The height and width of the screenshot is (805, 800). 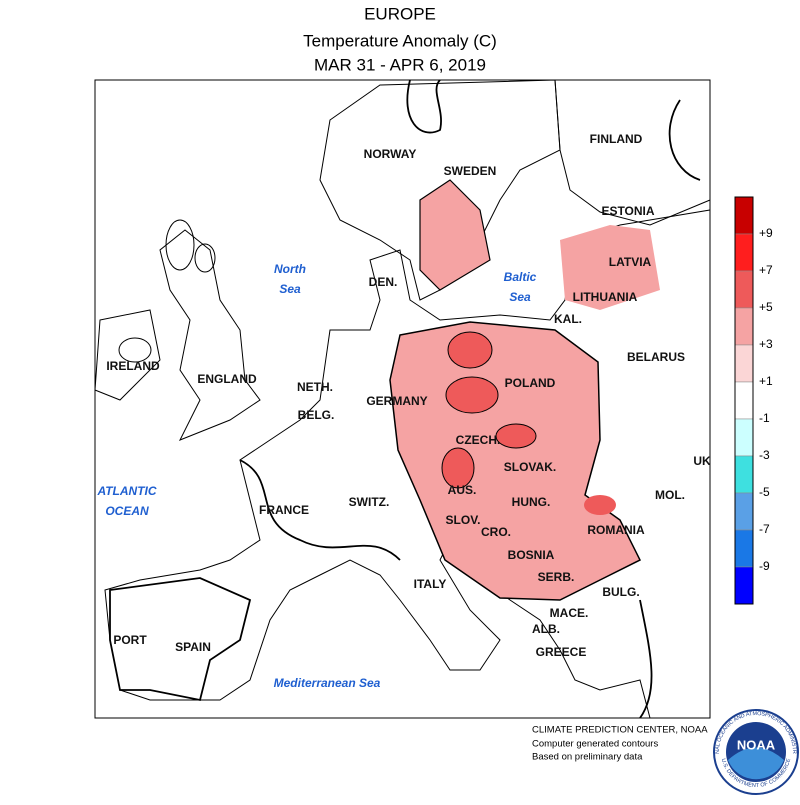 What do you see at coordinates (496, 532) in the screenshot?
I see `country-label: CRO.` at bounding box center [496, 532].